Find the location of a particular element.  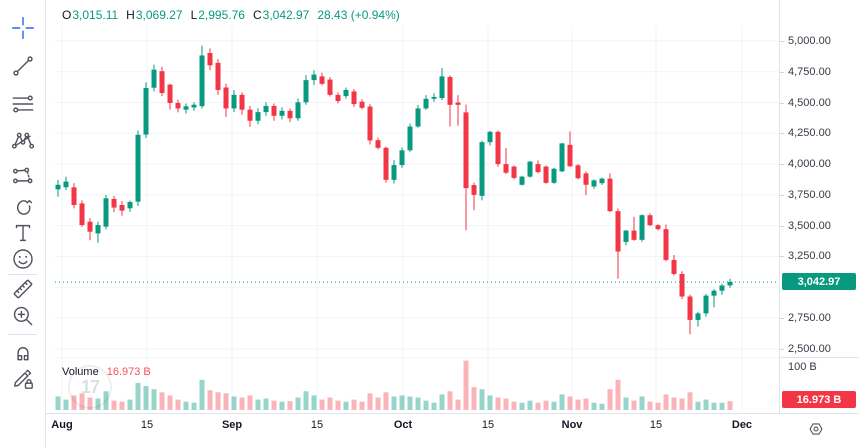

toolbar-button-brush is located at coordinates (23, 207).